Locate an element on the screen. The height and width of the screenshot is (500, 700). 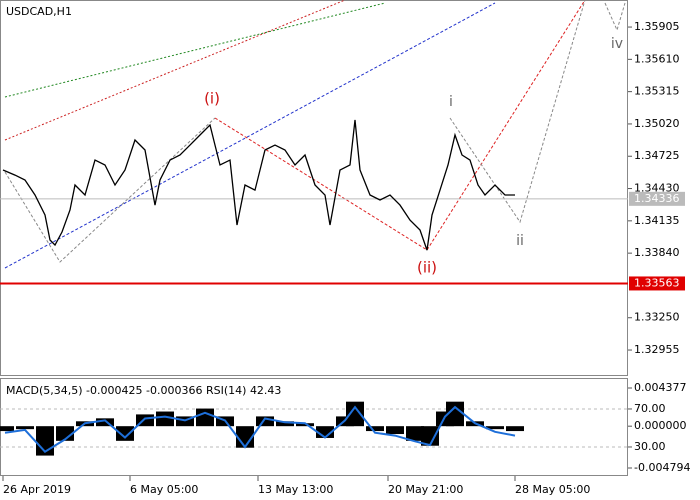
y-tick-label: 0.000000 is located at coordinates (660, 425).